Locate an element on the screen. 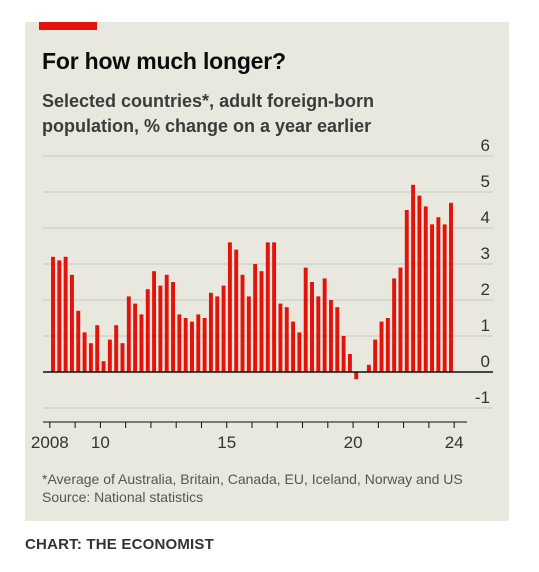 Image resolution: width=539 pixels, height=572 pixels. y-tick-label: 0 is located at coordinates (485, 361).